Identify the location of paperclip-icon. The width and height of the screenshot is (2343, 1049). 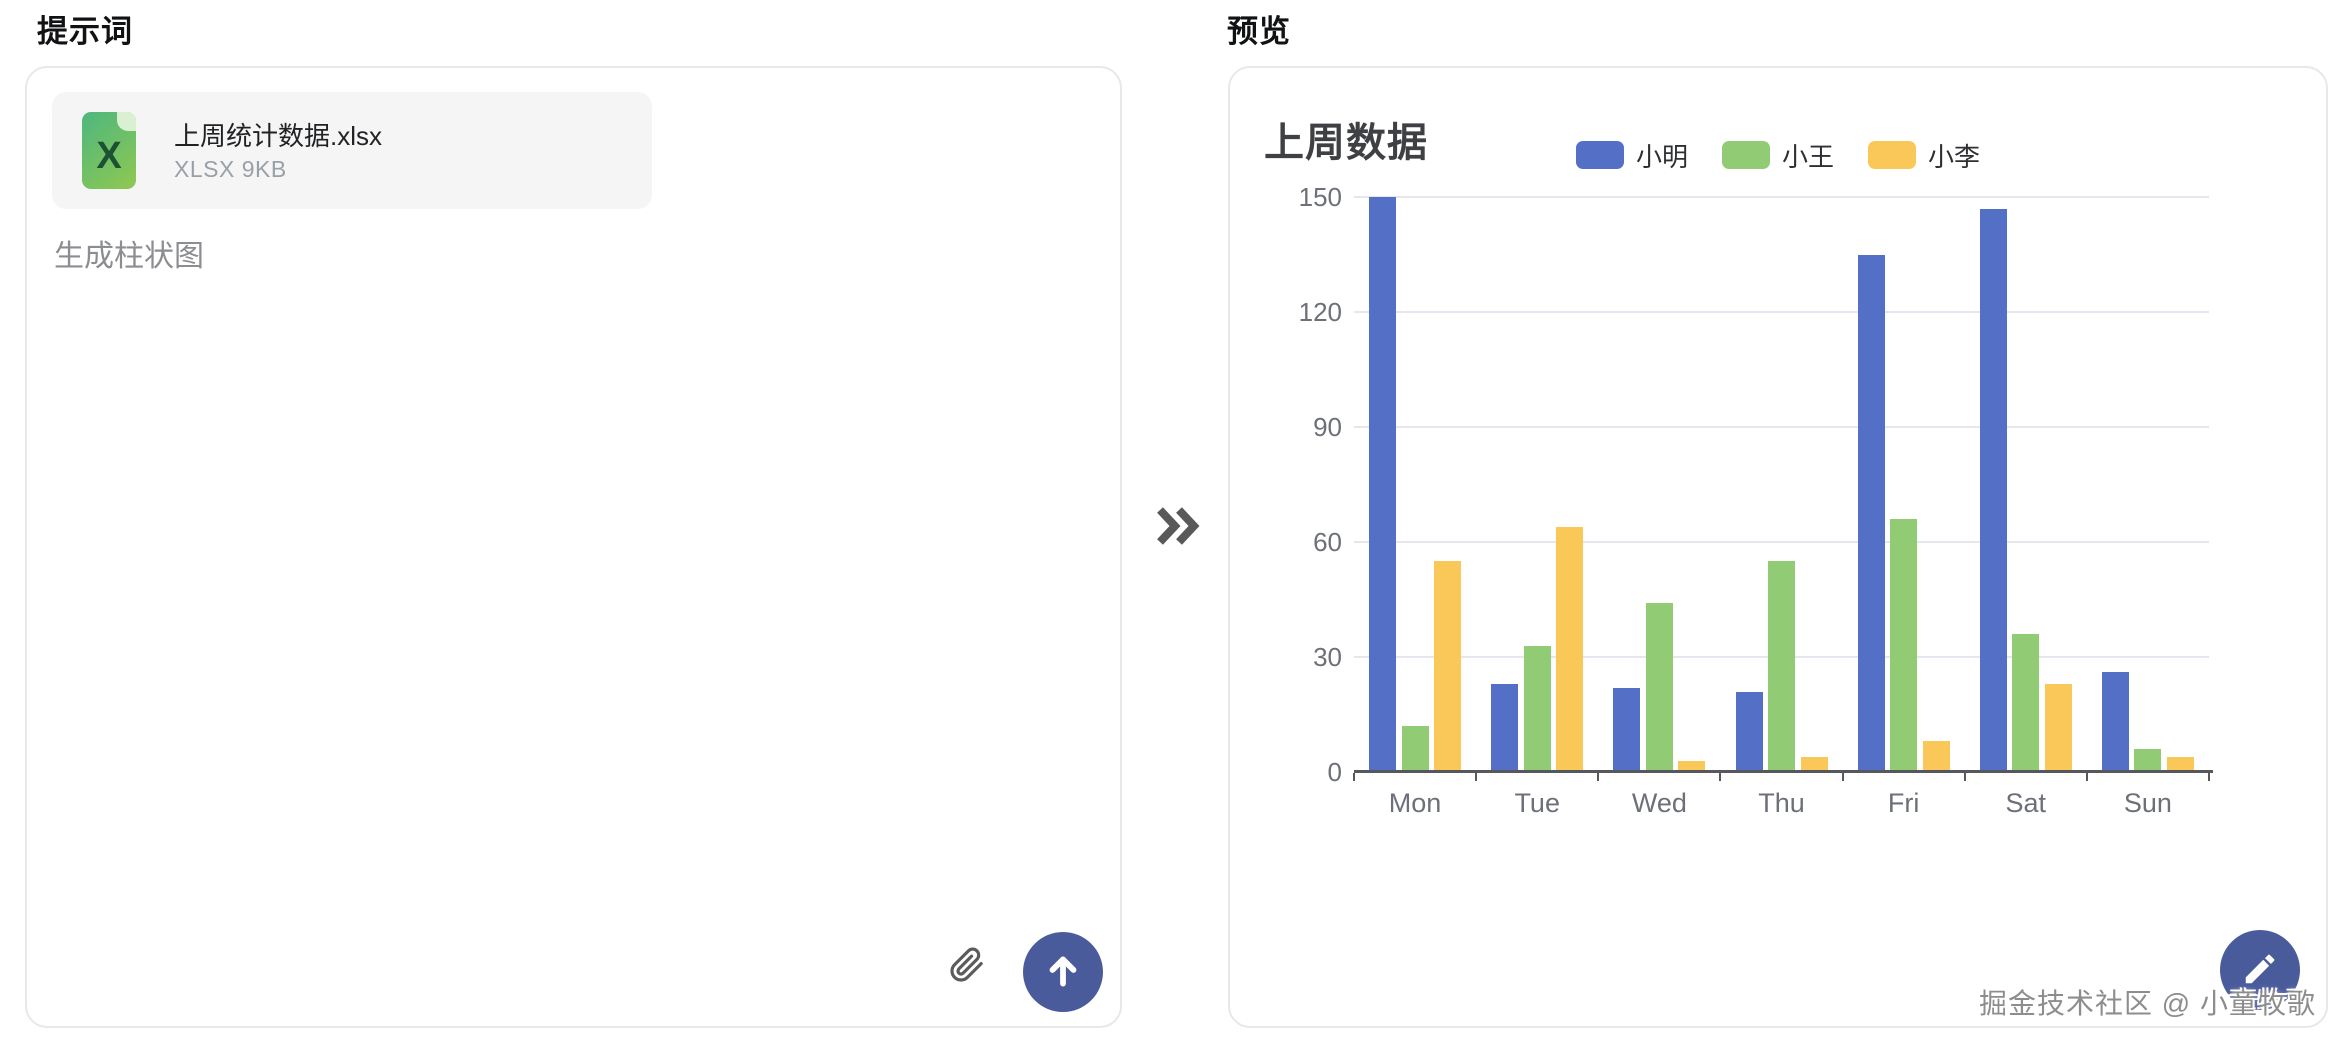
(967, 966).